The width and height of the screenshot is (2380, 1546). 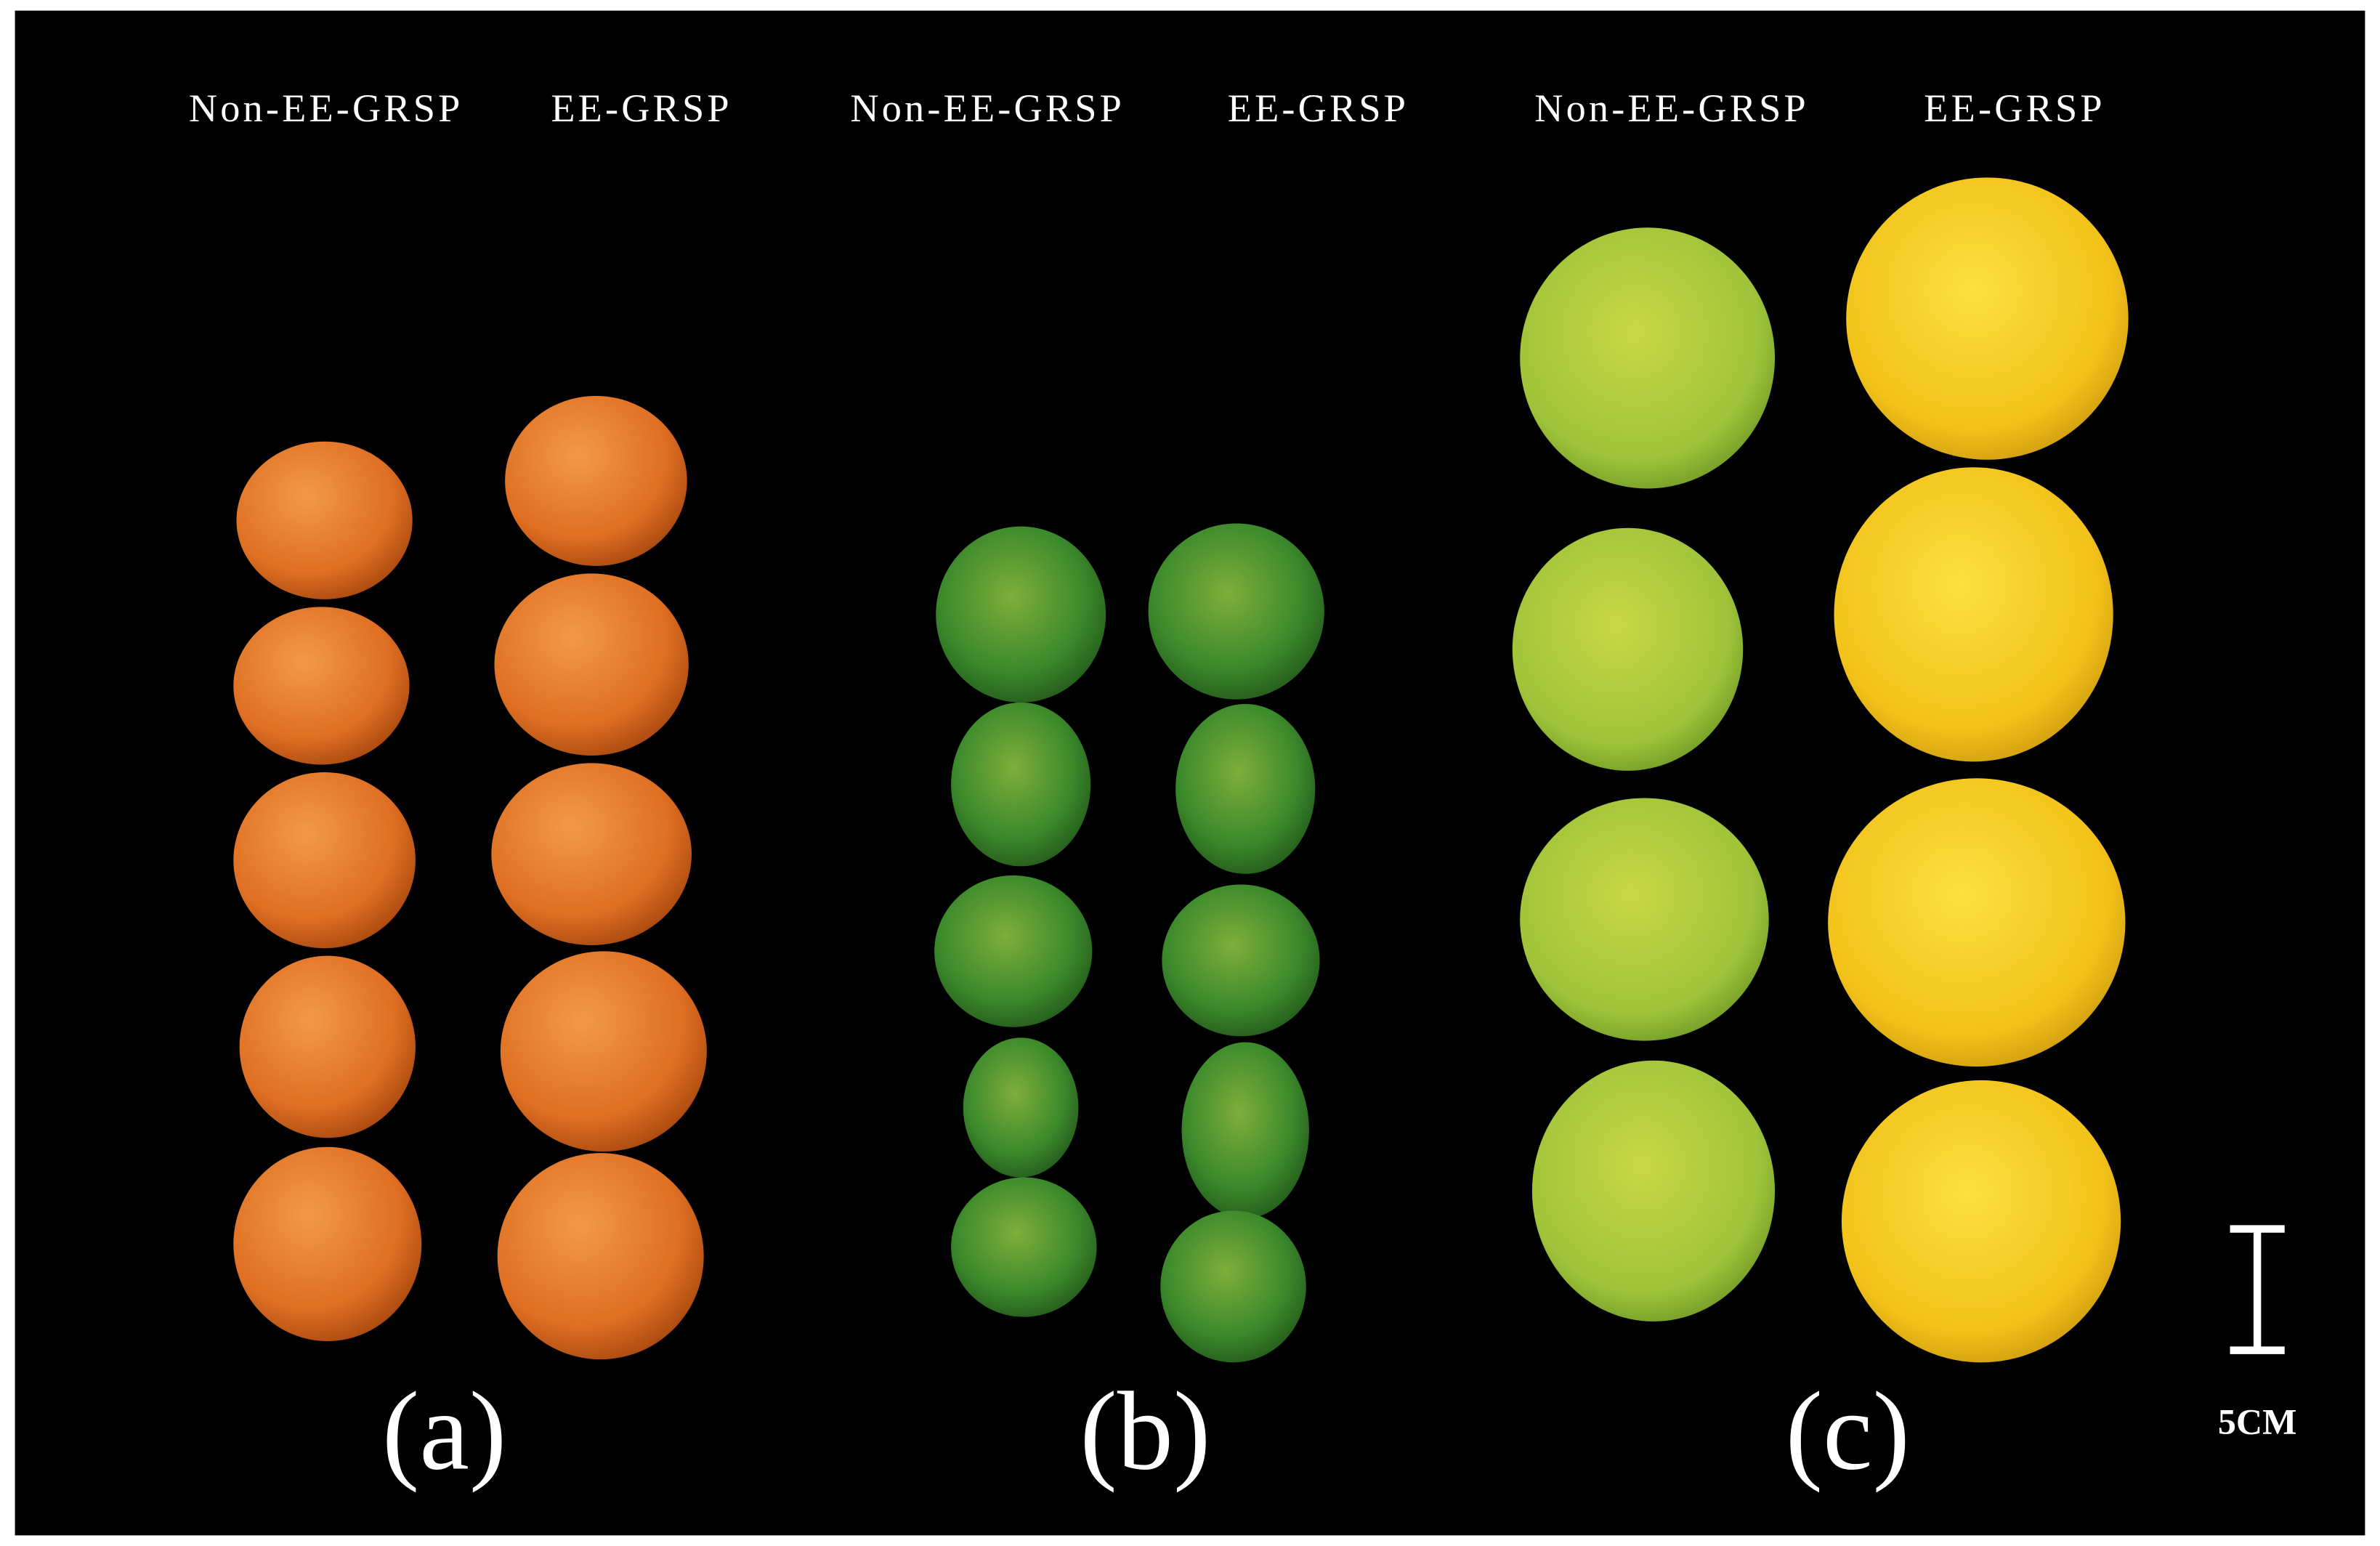 I want to click on scale-label: 5CM, so click(x=2257, y=1421).